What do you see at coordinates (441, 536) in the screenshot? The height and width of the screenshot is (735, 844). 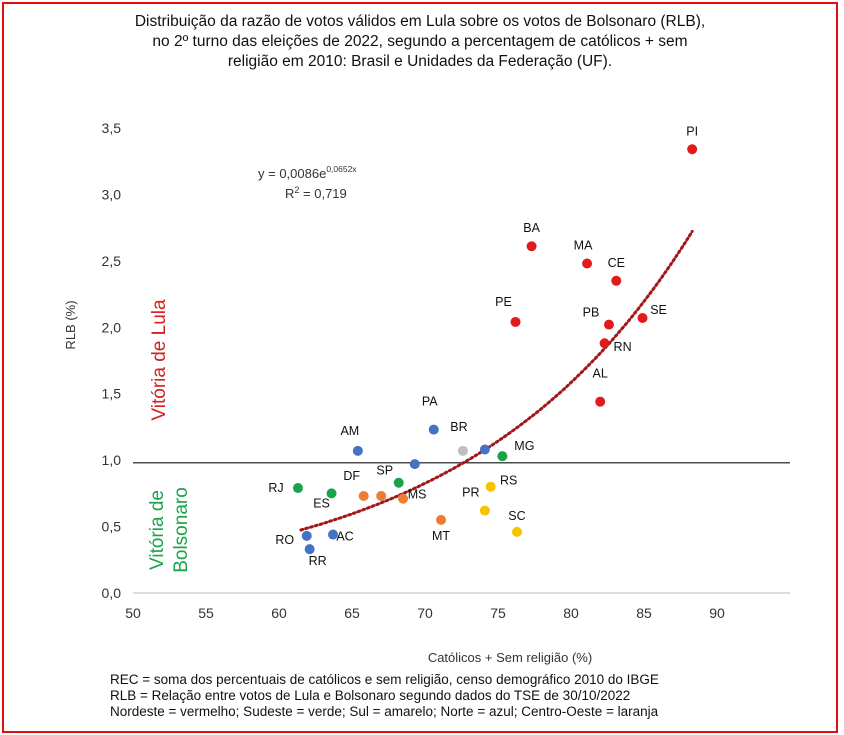 I see `point-label-mt: MT` at bounding box center [441, 536].